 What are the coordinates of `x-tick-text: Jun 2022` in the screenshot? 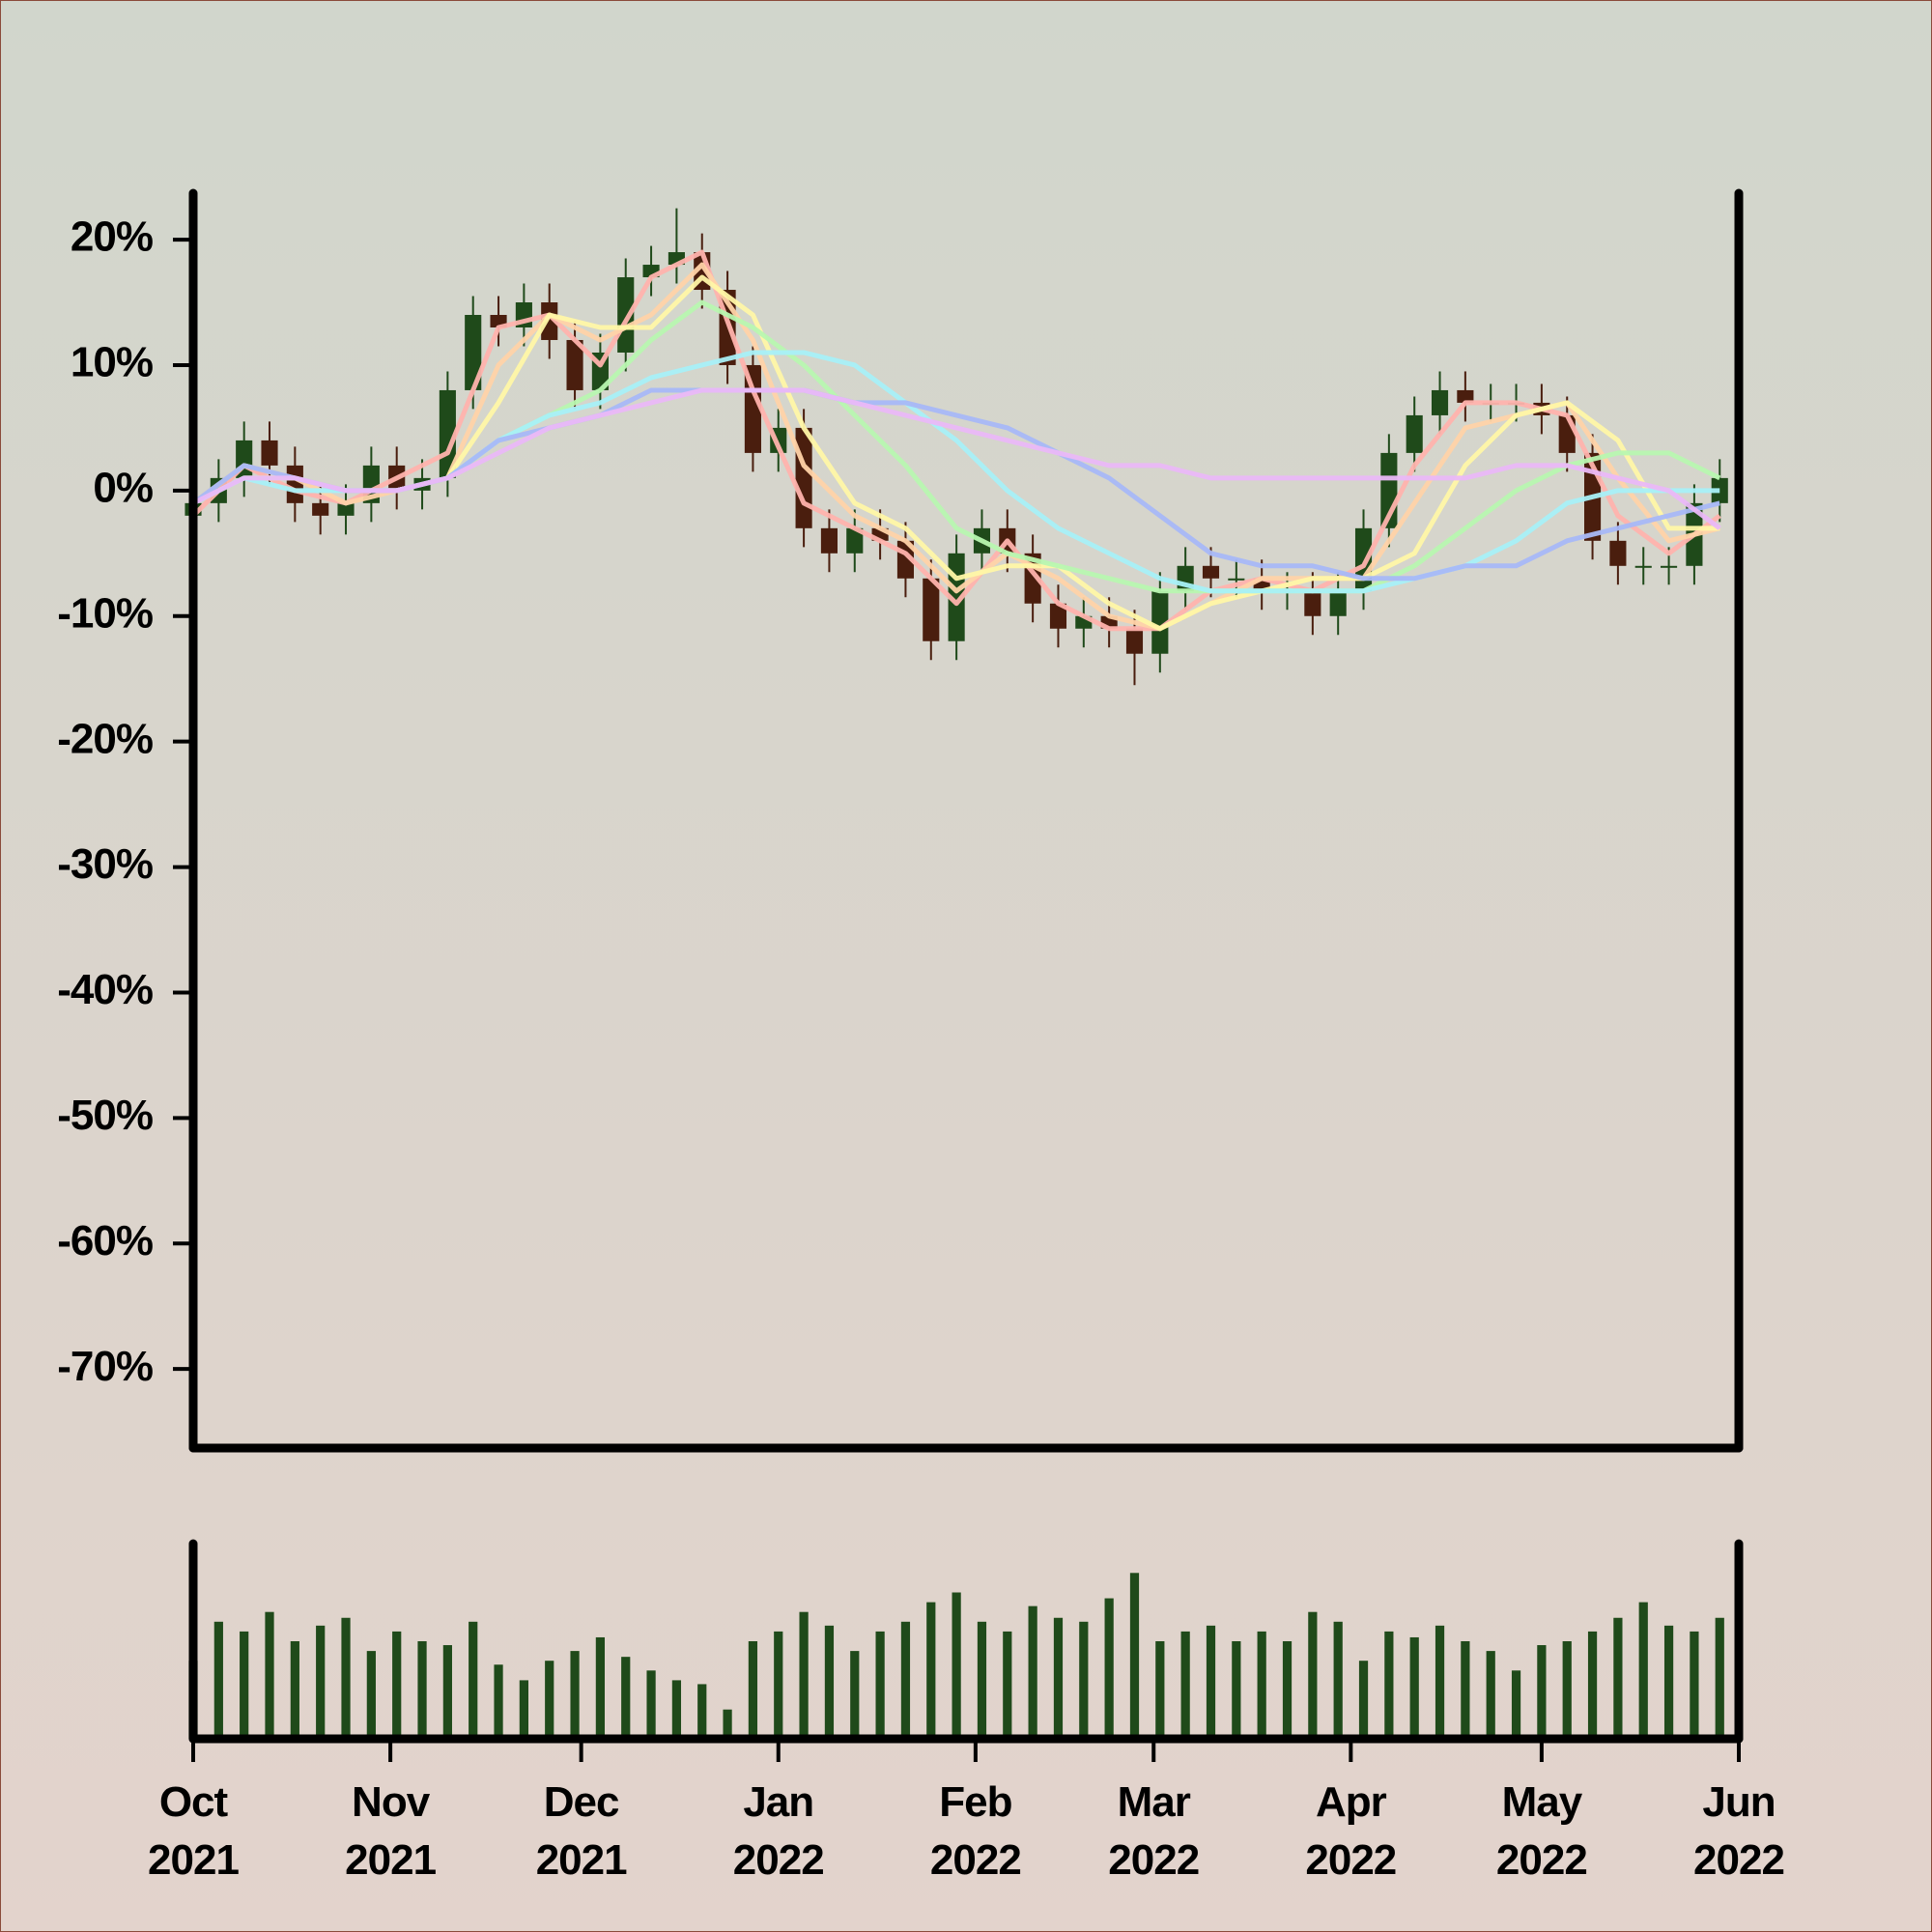 It's located at (1739, 1831).